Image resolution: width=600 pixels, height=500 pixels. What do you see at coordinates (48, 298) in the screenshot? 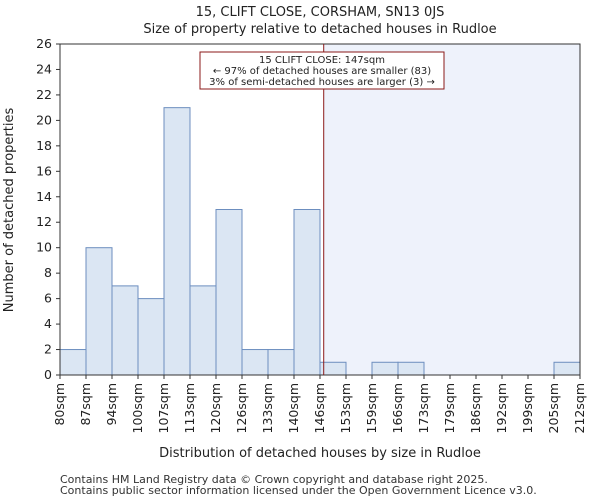
I see `y-tick-label: 6` at bounding box center [48, 298].